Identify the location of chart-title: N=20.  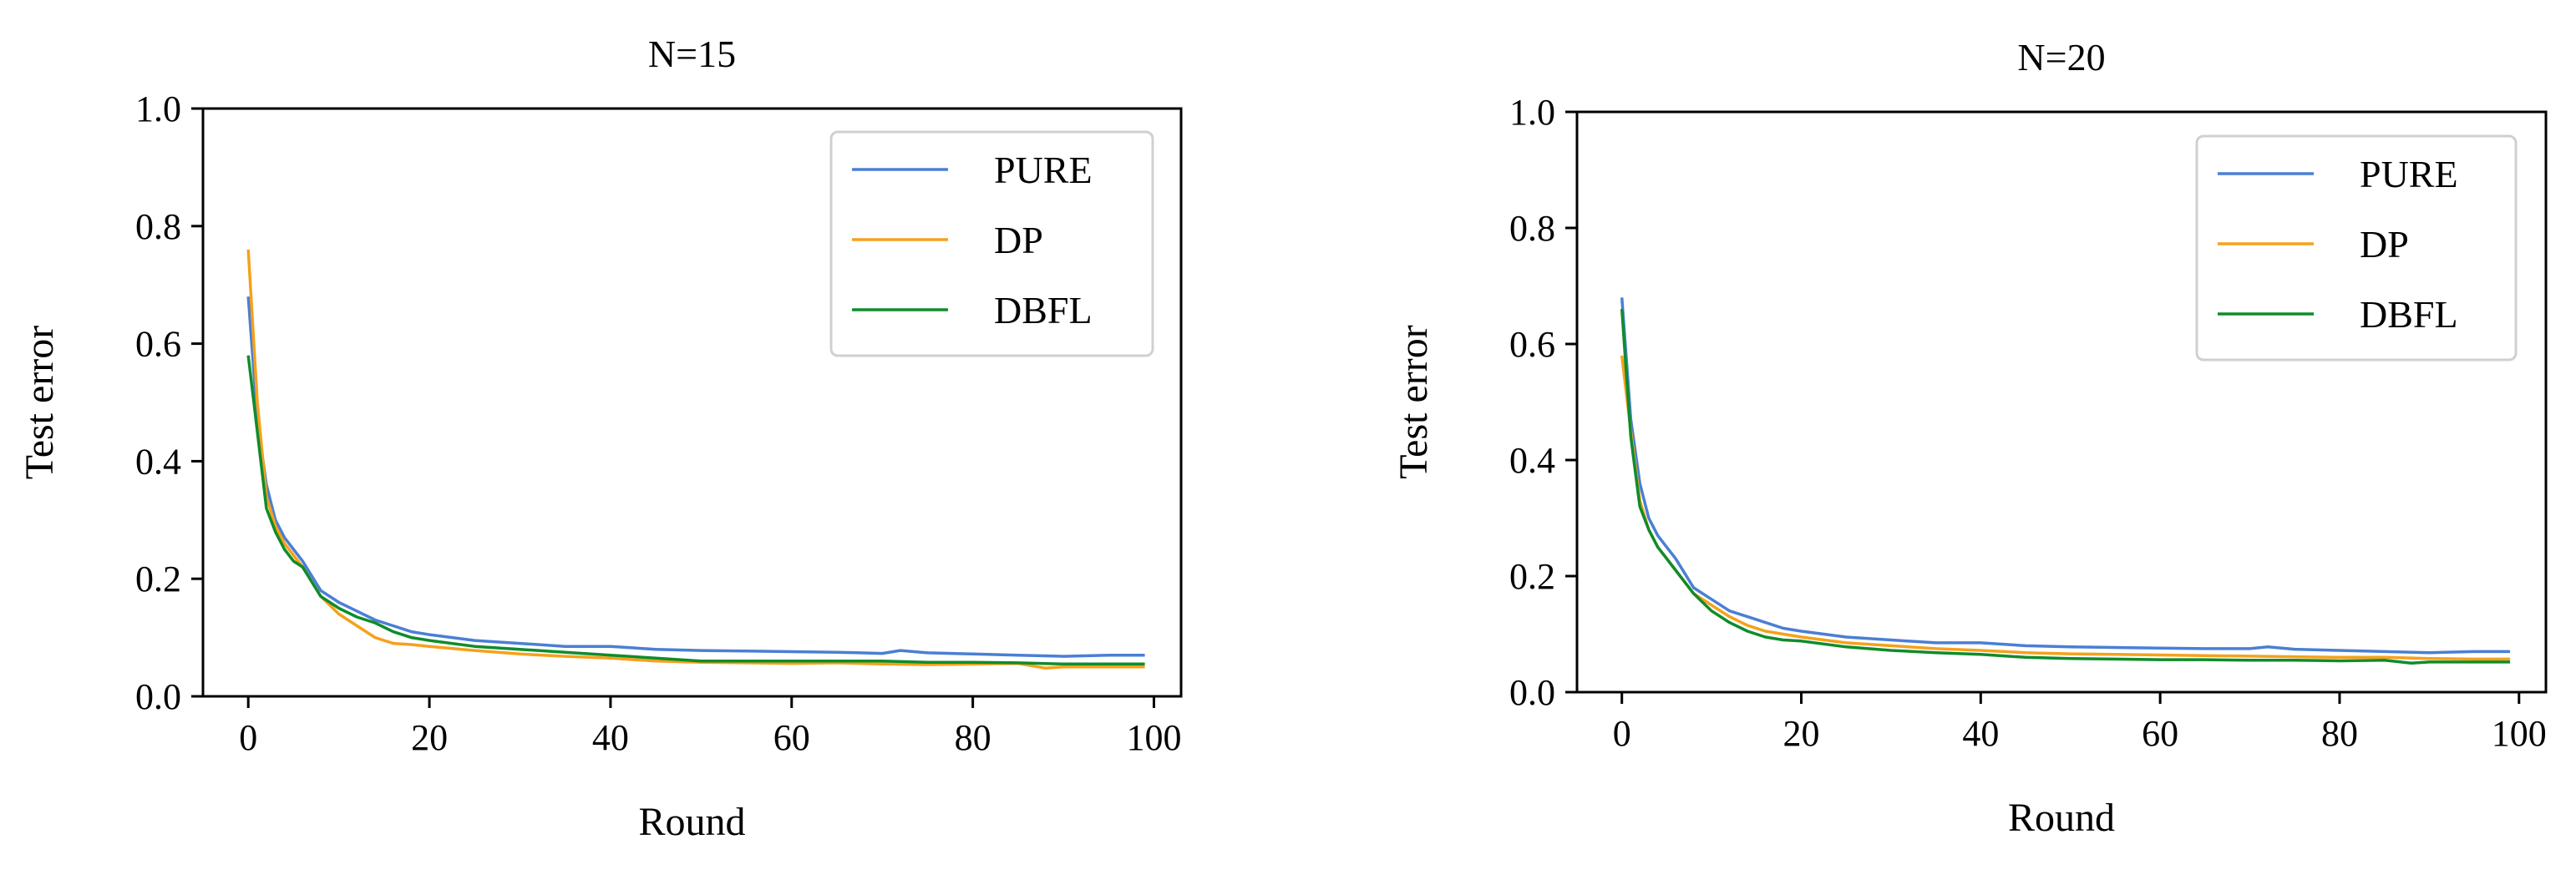
(2061, 57).